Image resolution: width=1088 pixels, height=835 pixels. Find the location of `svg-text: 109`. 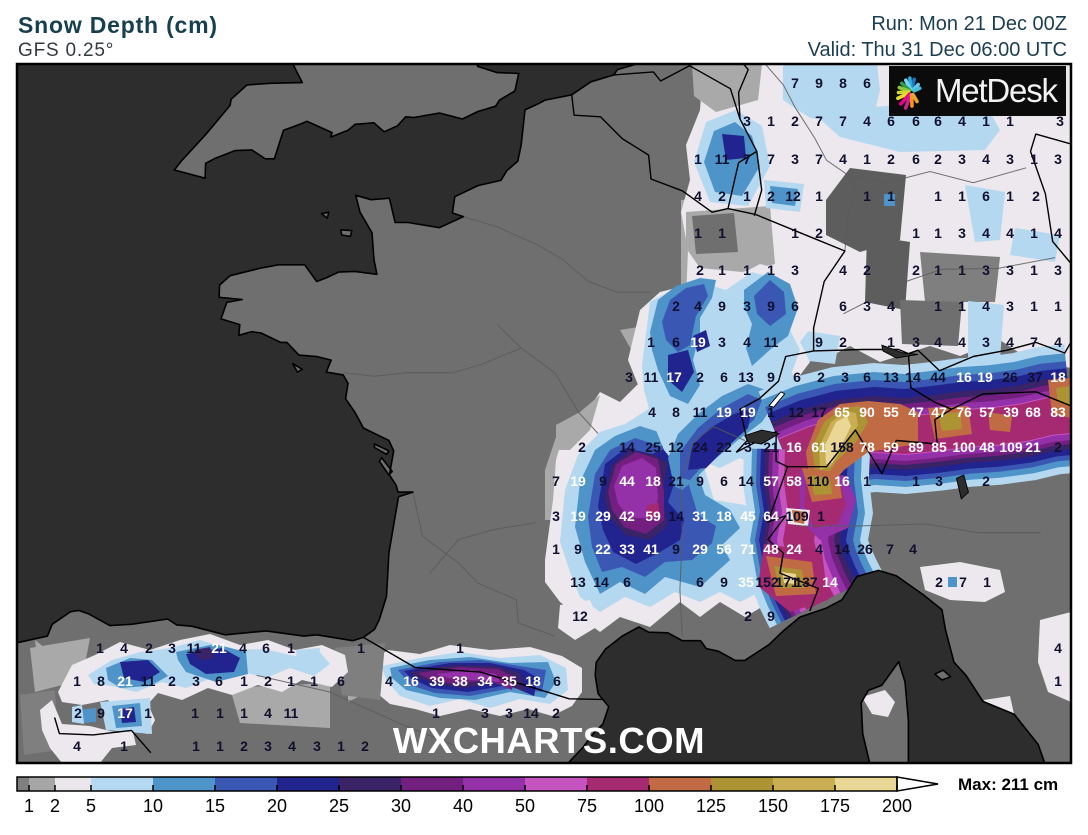

svg-text: 109 is located at coordinates (797, 516).